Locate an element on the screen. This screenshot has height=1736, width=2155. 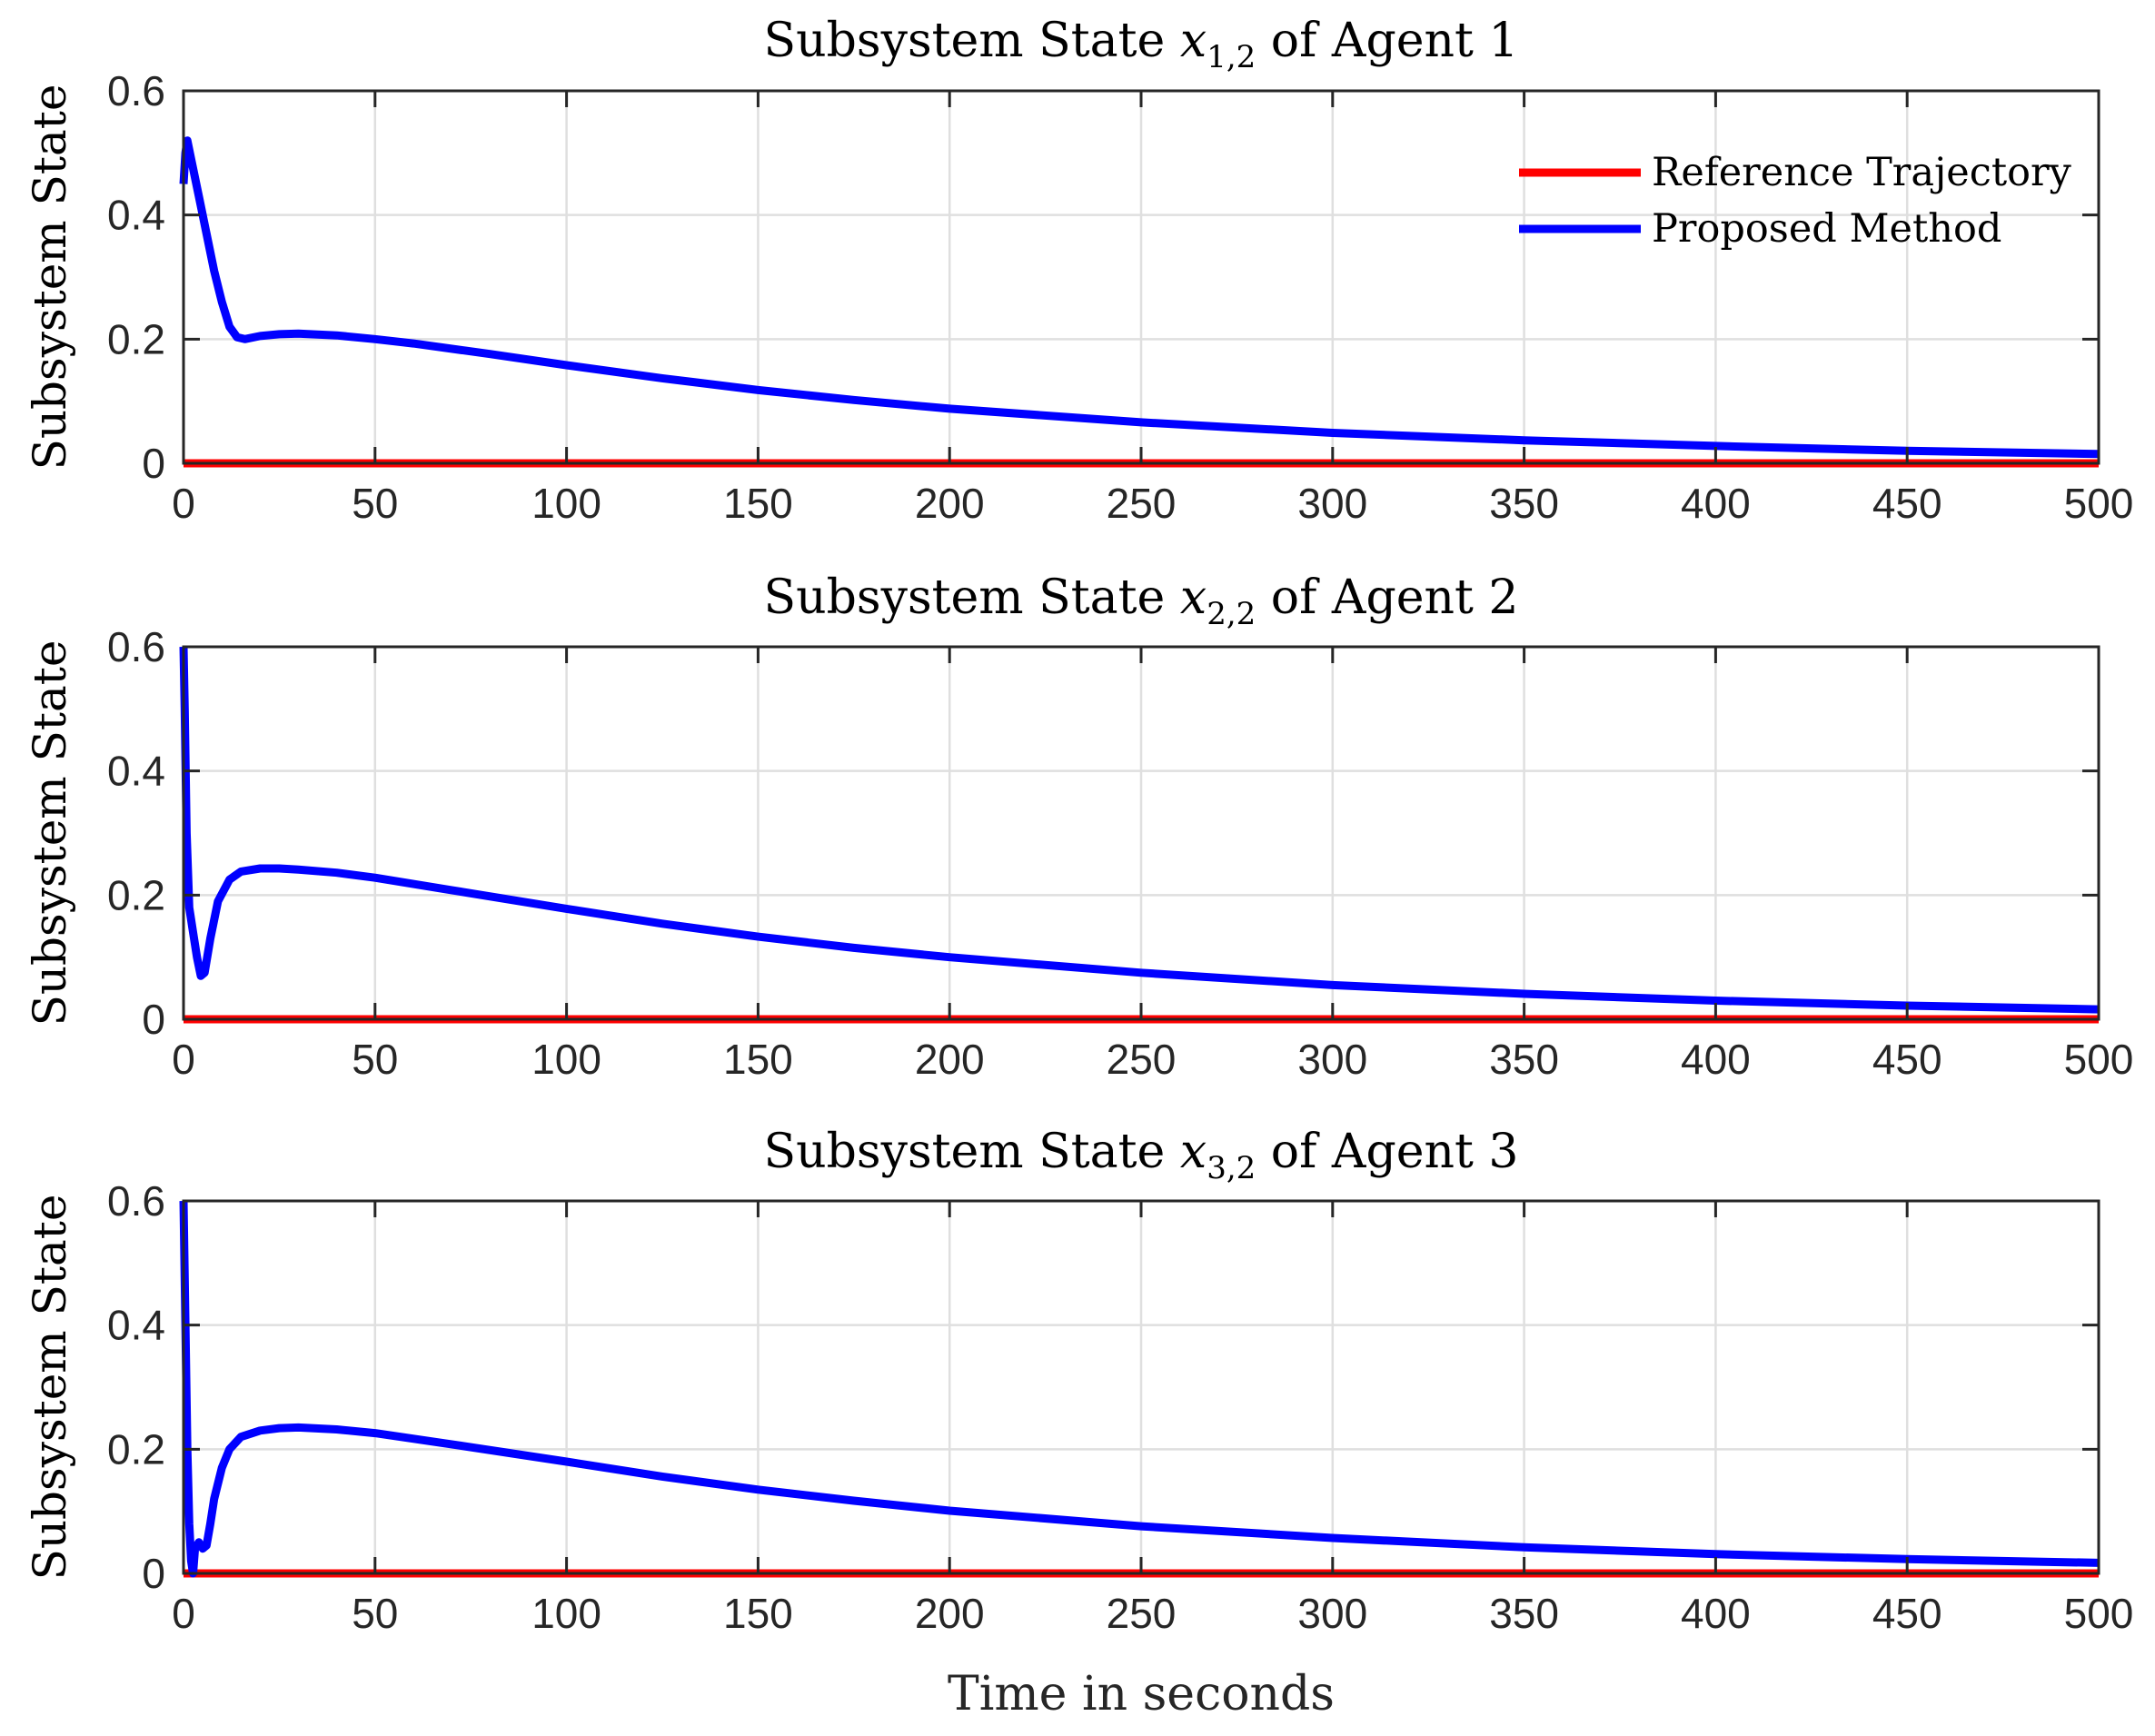
legend-entry: Proposed Method is located at coordinates (1826, 229).